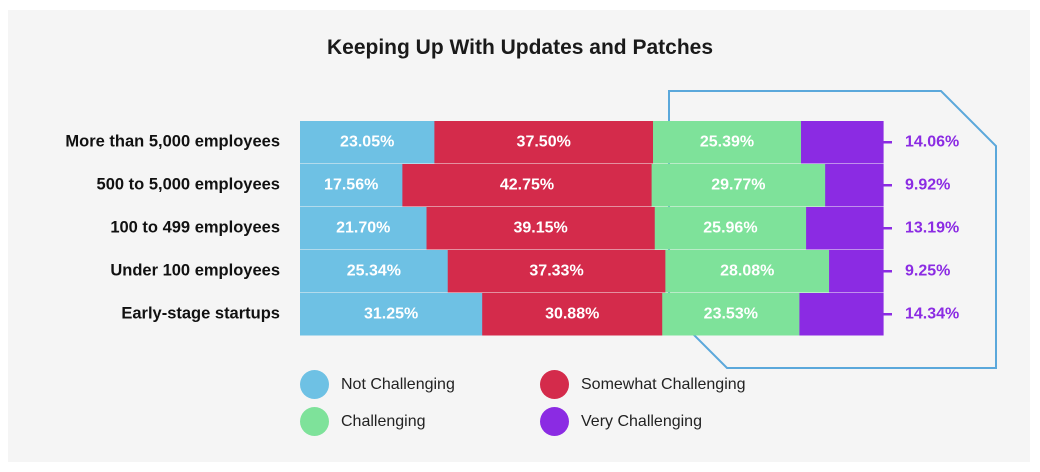 This screenshot has width=1040, height=472. I want to click on data-label: 37.33%, so click(556, 270).